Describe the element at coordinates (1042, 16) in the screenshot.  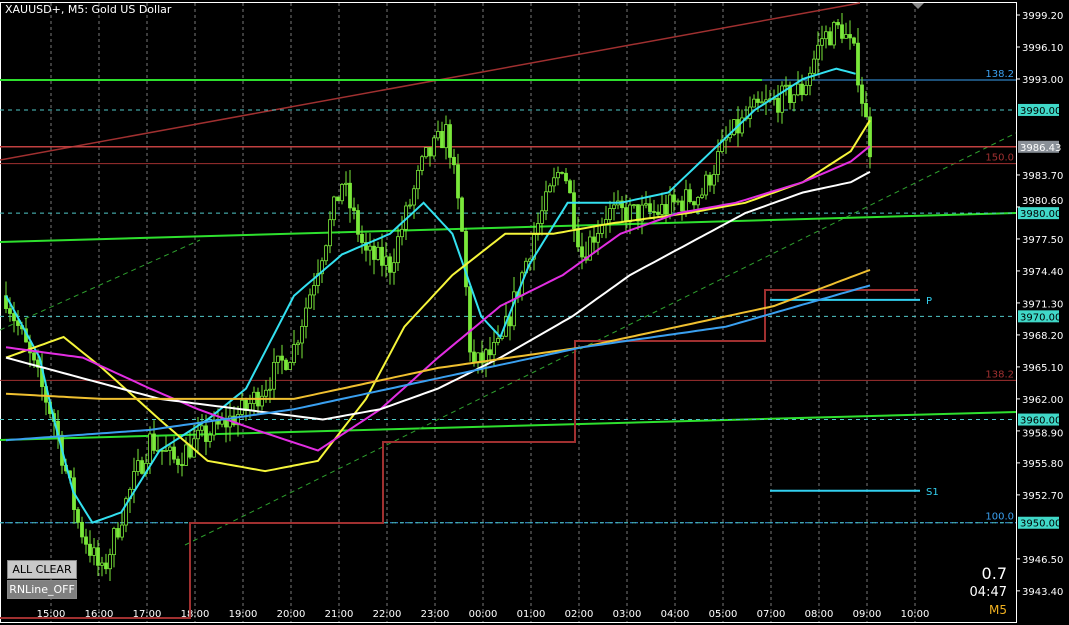
I see `y-tick-label: 3999.20` at that location.